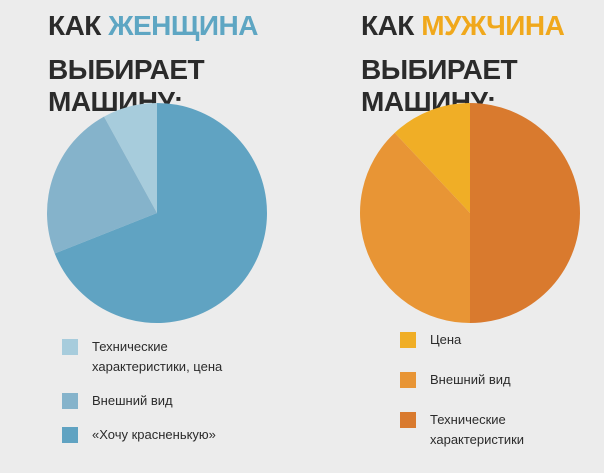 The image size is (604, 473). Describe the element at coordinates (183, 25) in the screenshot. I see `woman-title-accent: ЖЕНЩИНА` at that location.